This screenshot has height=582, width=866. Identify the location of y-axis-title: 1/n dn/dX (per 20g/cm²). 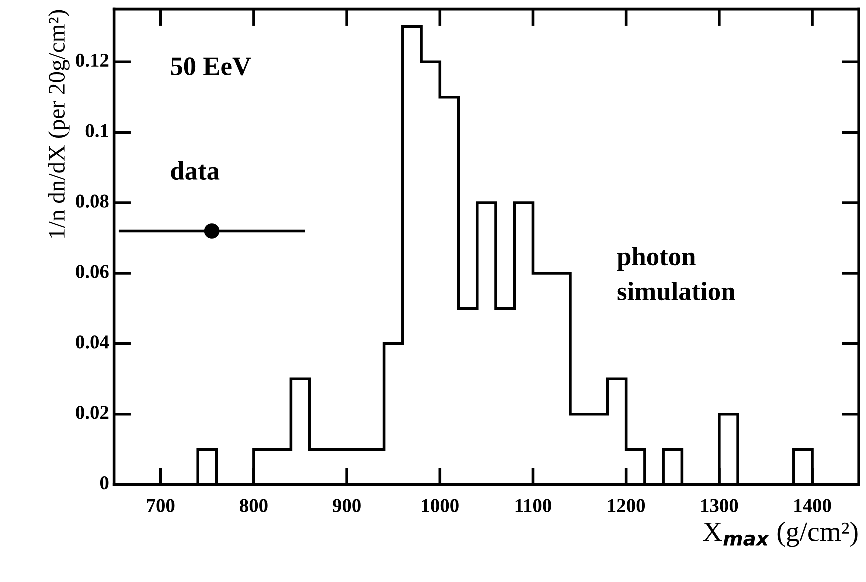
(59, 124).